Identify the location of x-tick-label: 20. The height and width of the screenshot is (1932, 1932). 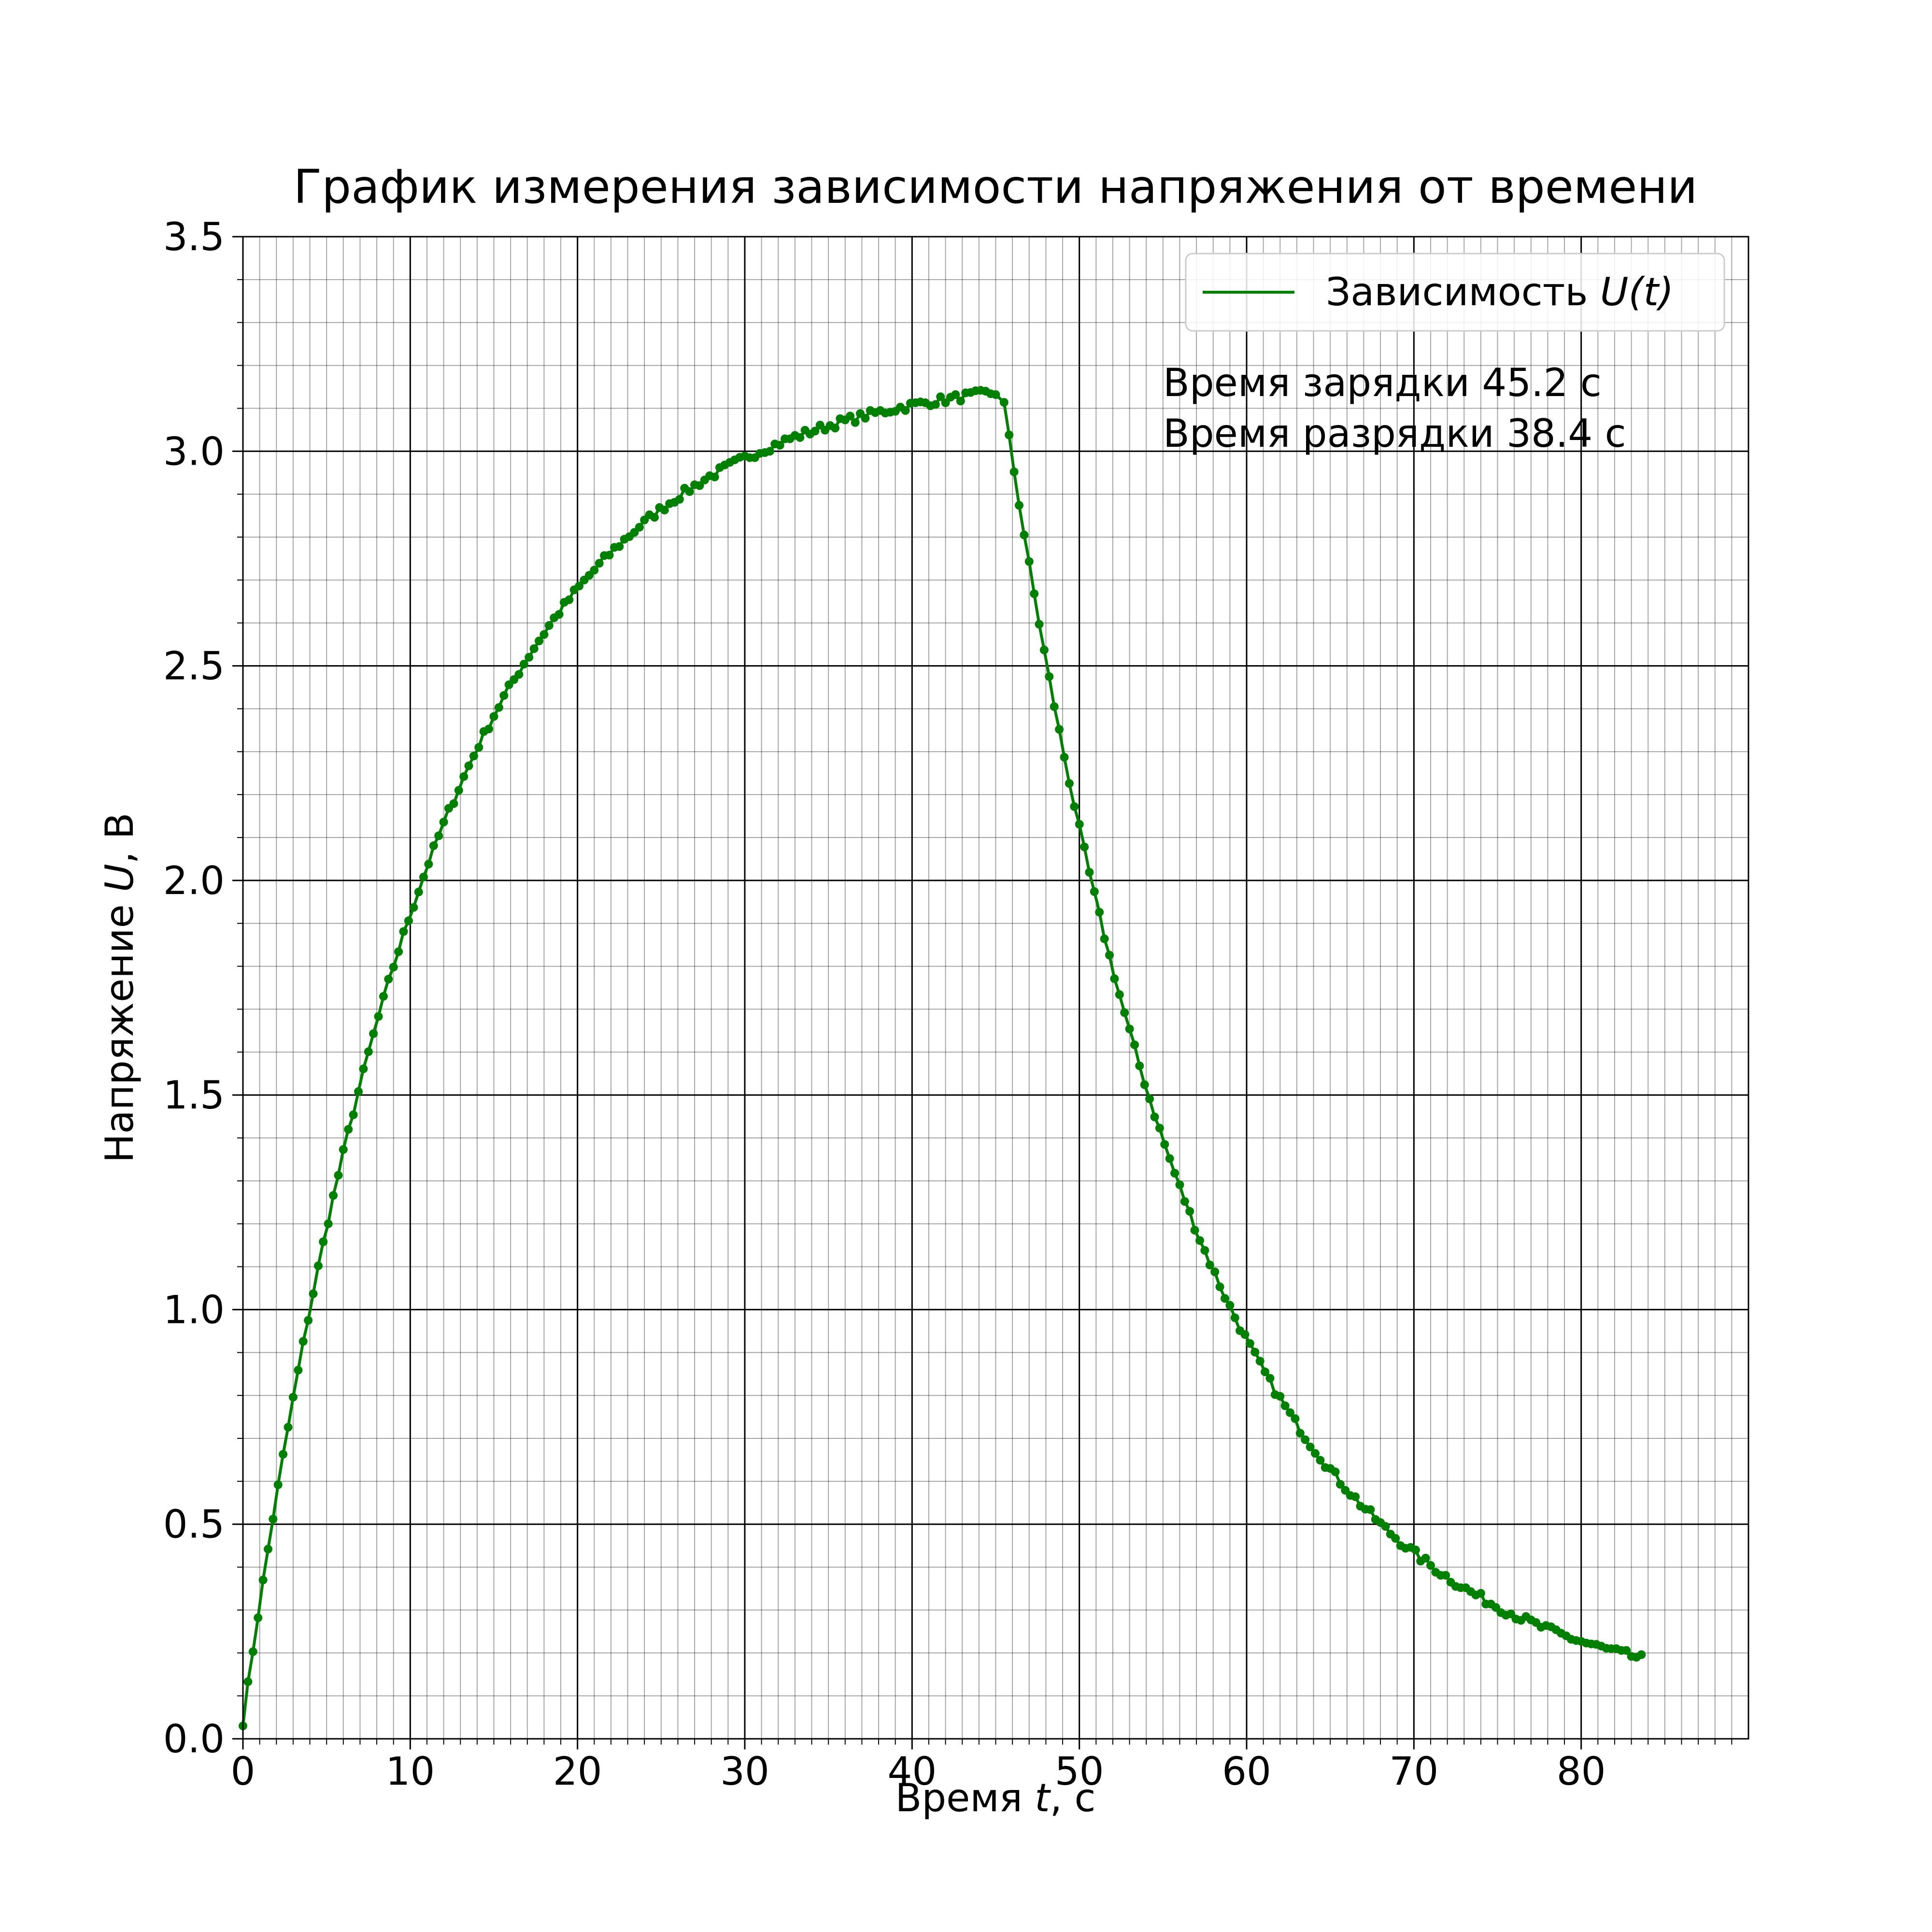
(577, 1771).